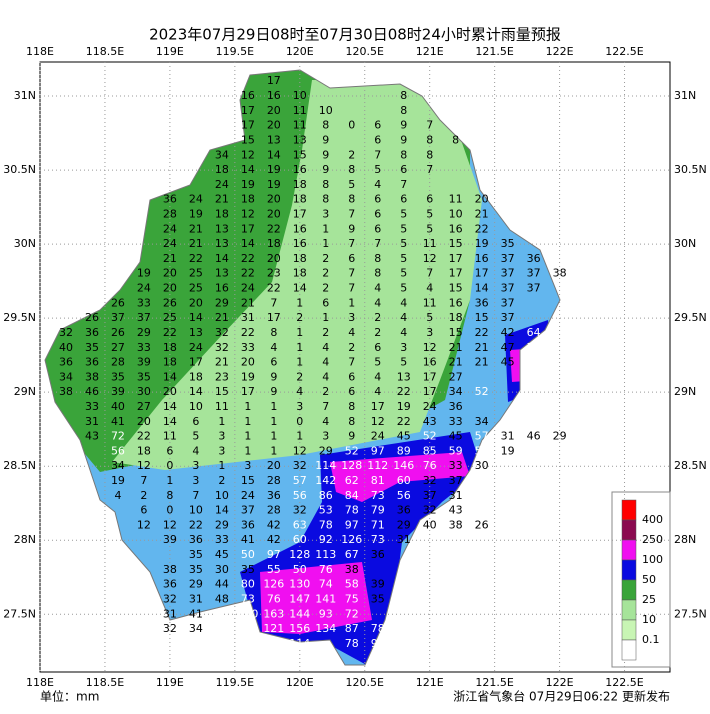  I want to click on rain-value: 42, so click(508, 332).